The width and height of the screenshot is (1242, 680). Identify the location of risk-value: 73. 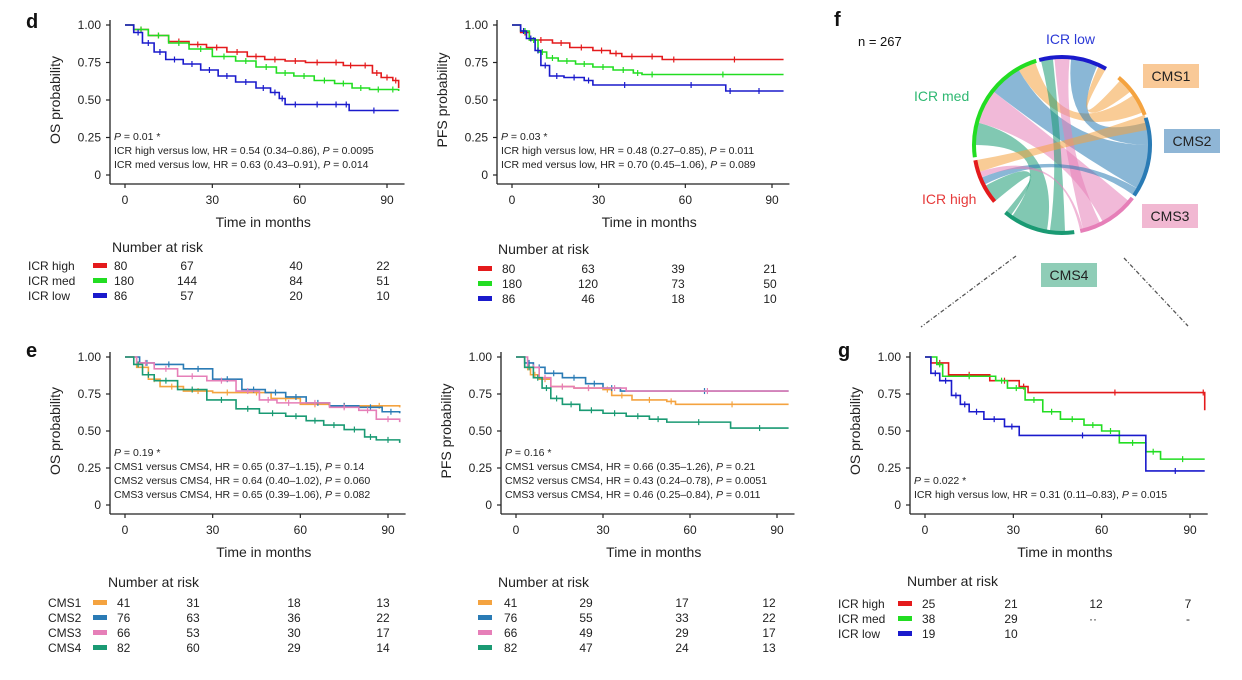
(678, 284).